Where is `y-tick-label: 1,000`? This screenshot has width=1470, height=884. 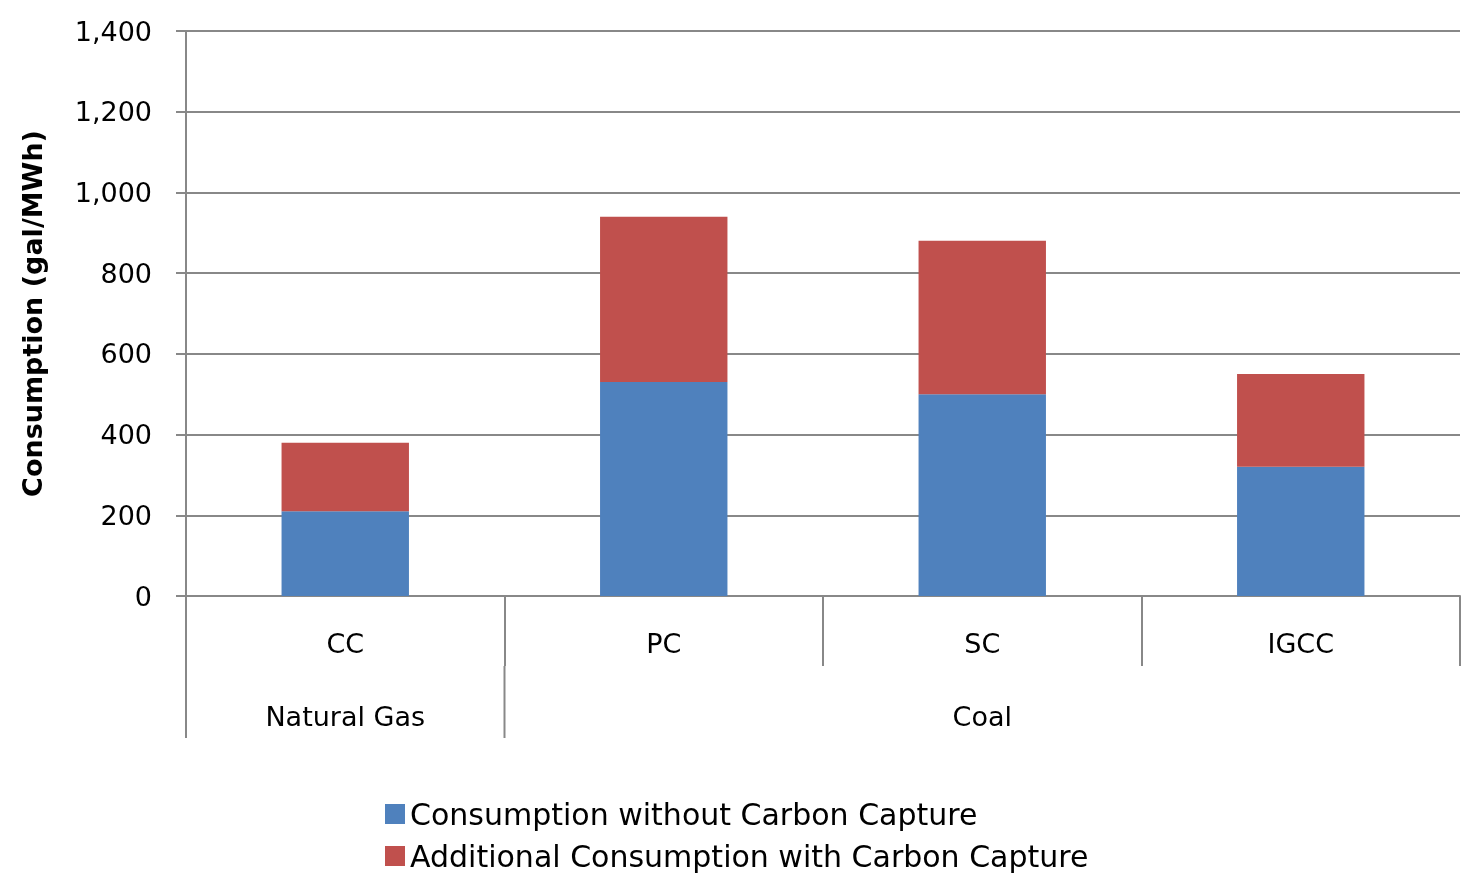 y-tick-label: 1,000 is located at coordinates (113, 192).